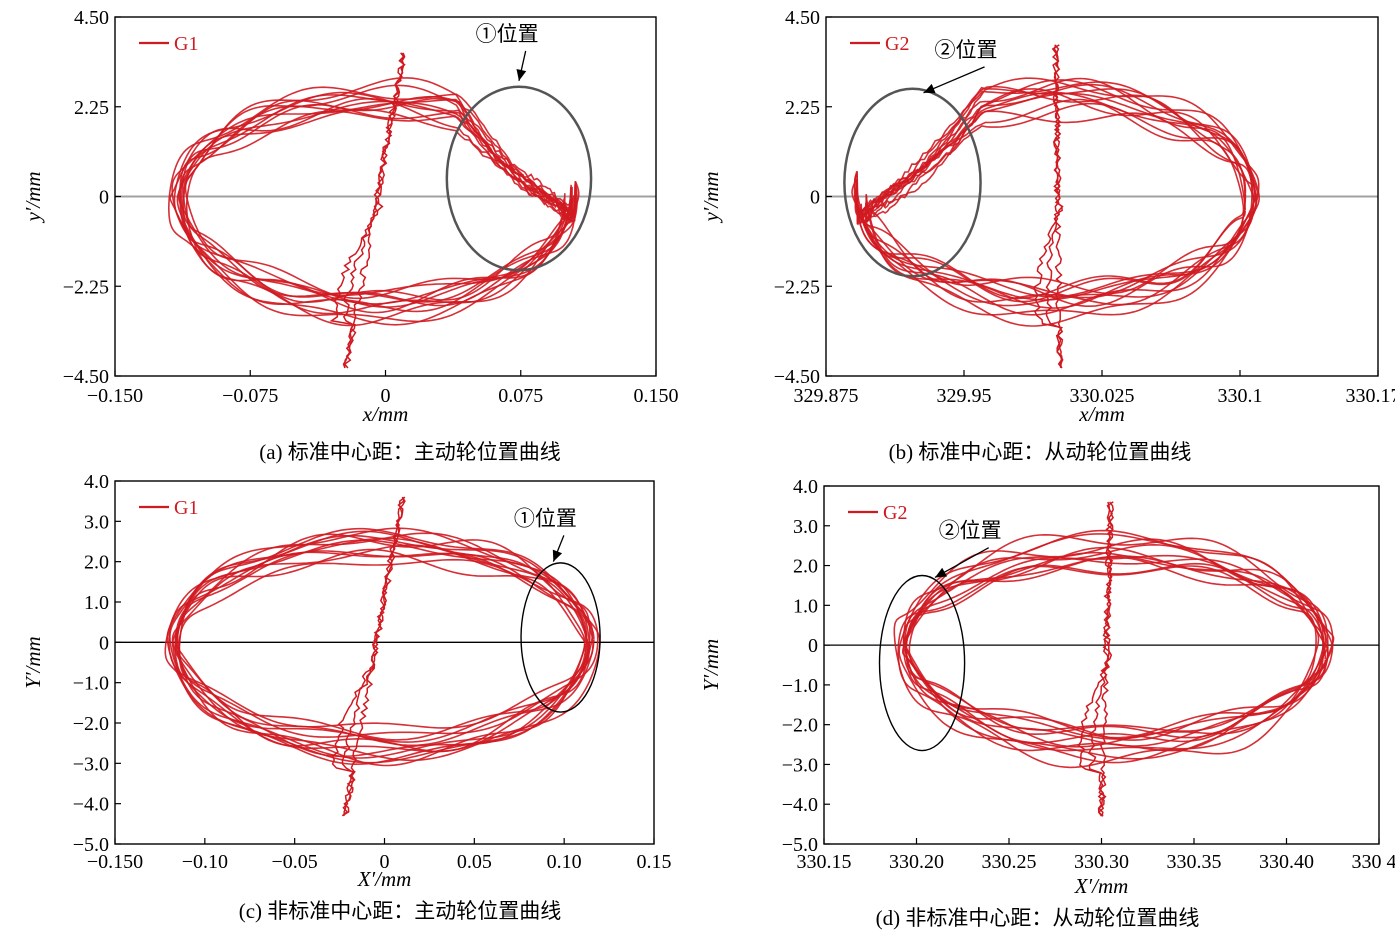  What do you see at coordinates (1040, 451) in the screenshot?
I see `caption-b: (b) 标准中心距：从动轮位置曲线` at bounding box center [1040, 451].